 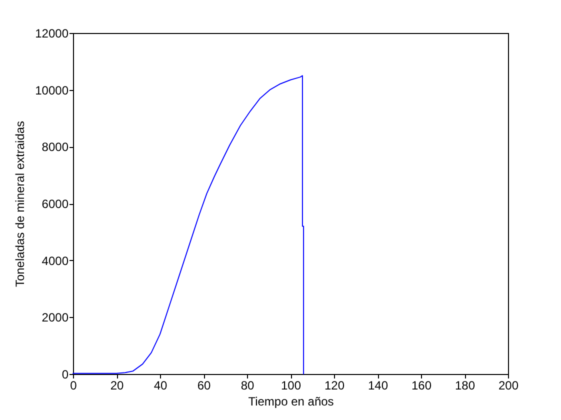 What do you see at coordinates (291, 385) in the screenshot?
I see `x-tick-label: 100` at bounding box center [291, 385].